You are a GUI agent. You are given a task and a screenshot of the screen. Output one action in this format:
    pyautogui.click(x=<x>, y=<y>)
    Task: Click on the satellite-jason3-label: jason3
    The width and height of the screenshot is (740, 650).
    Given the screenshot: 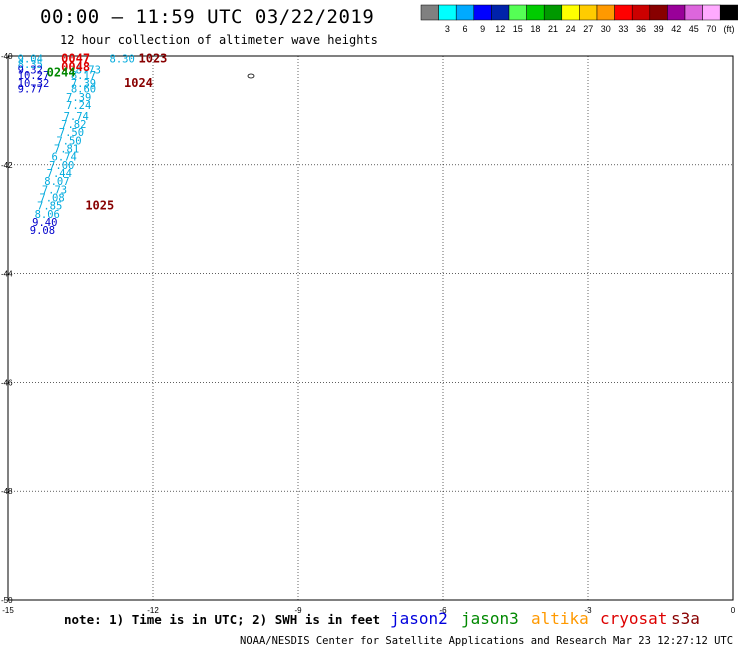 What is the action you would take?
    pyautogui.click(x=490, y=618)
    